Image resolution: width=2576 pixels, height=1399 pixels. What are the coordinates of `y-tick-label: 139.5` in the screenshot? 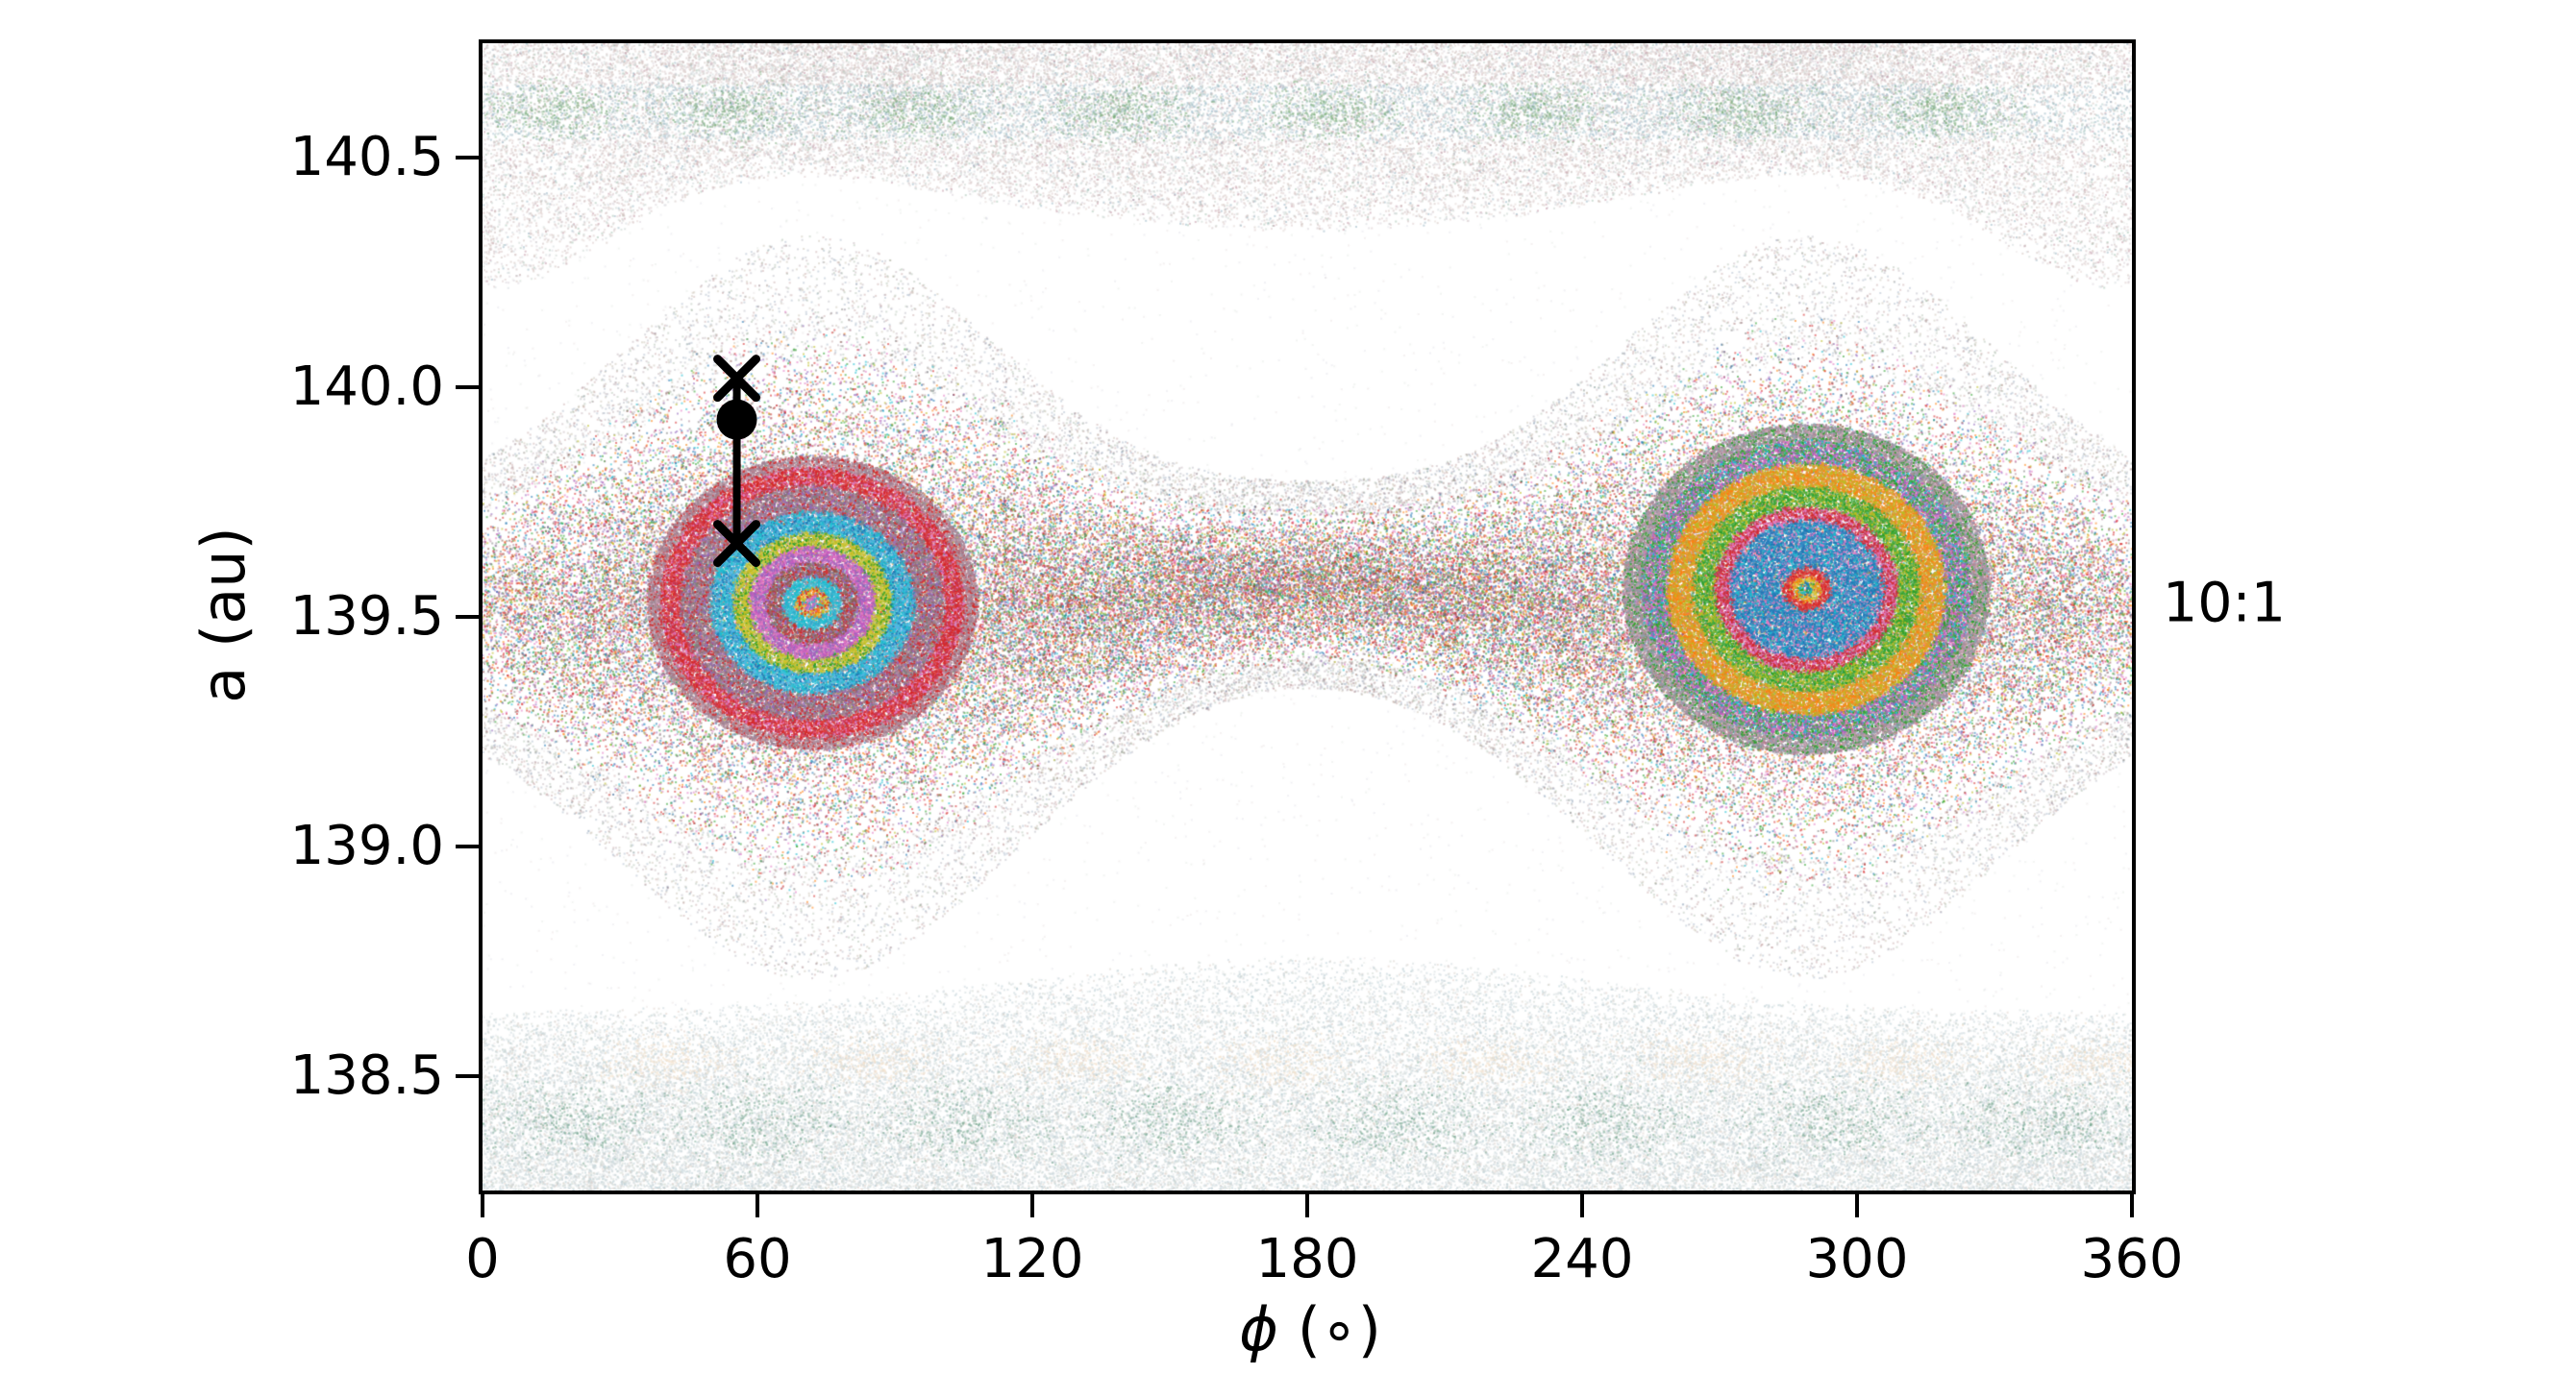 It's located at (367, 617).